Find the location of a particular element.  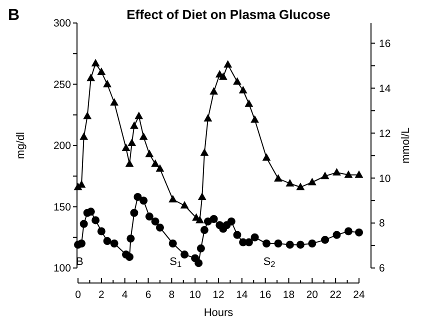

y-axis-title: mg/dl is located at coordinates (21, 145).